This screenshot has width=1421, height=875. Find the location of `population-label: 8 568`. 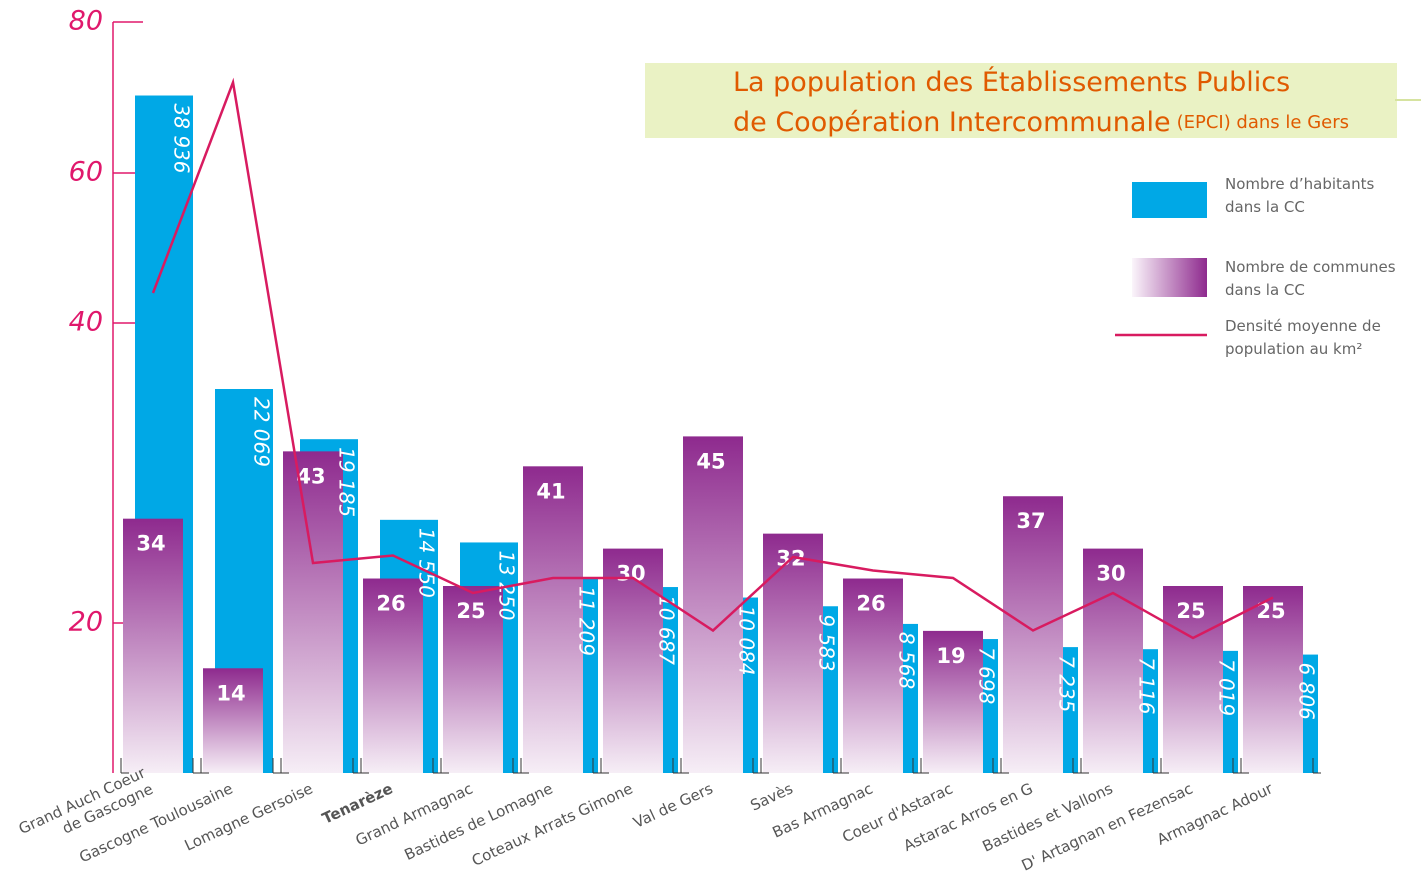

population-label: 8 568 is located at coordinates (907, 660).